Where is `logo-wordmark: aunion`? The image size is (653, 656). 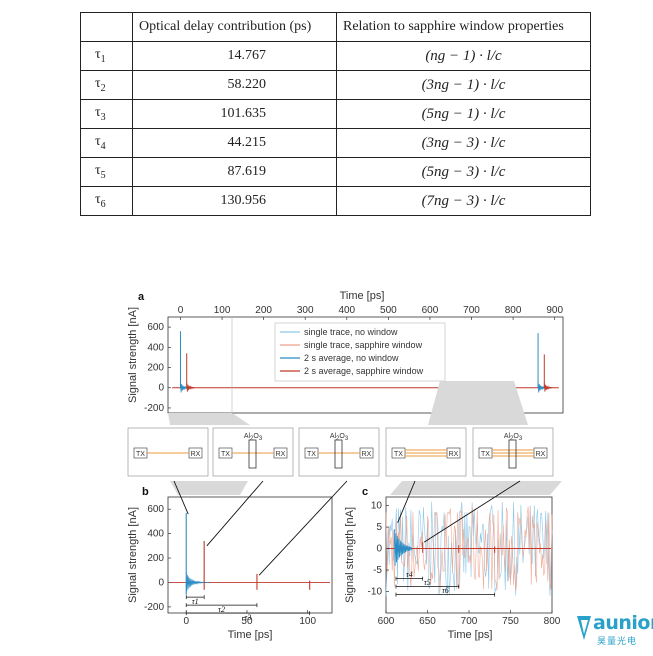
logo-wordmark: aunion is located at coordinates (623, 623).